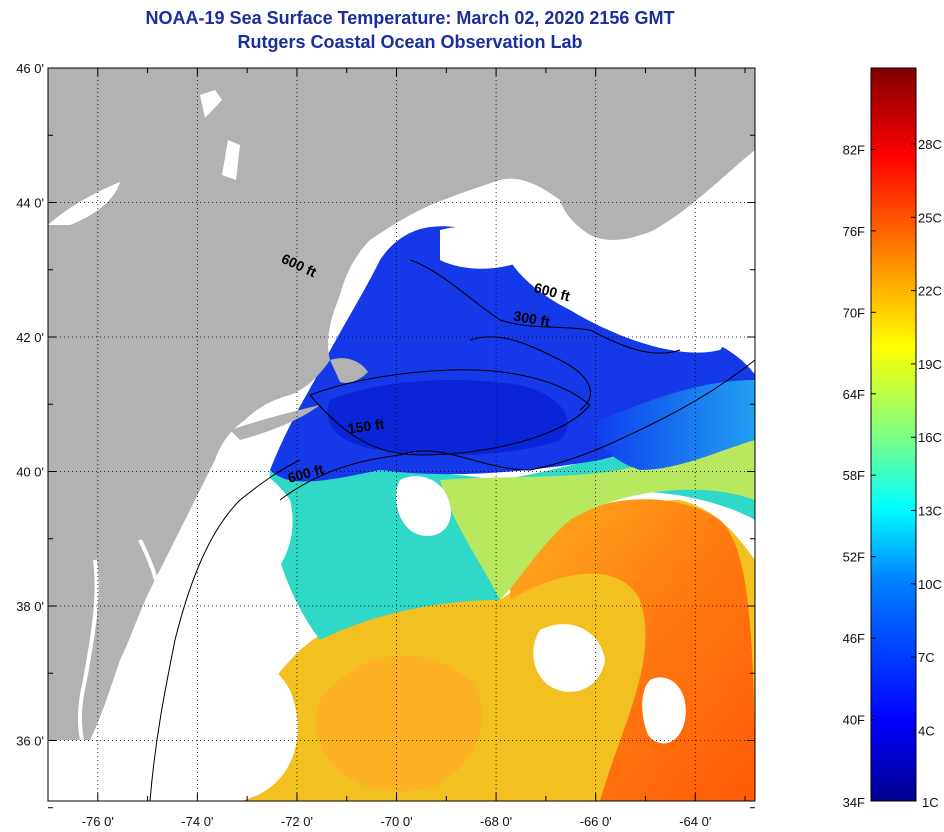  I want to click on colorbar-c-label: 13C, so click(930, 511).